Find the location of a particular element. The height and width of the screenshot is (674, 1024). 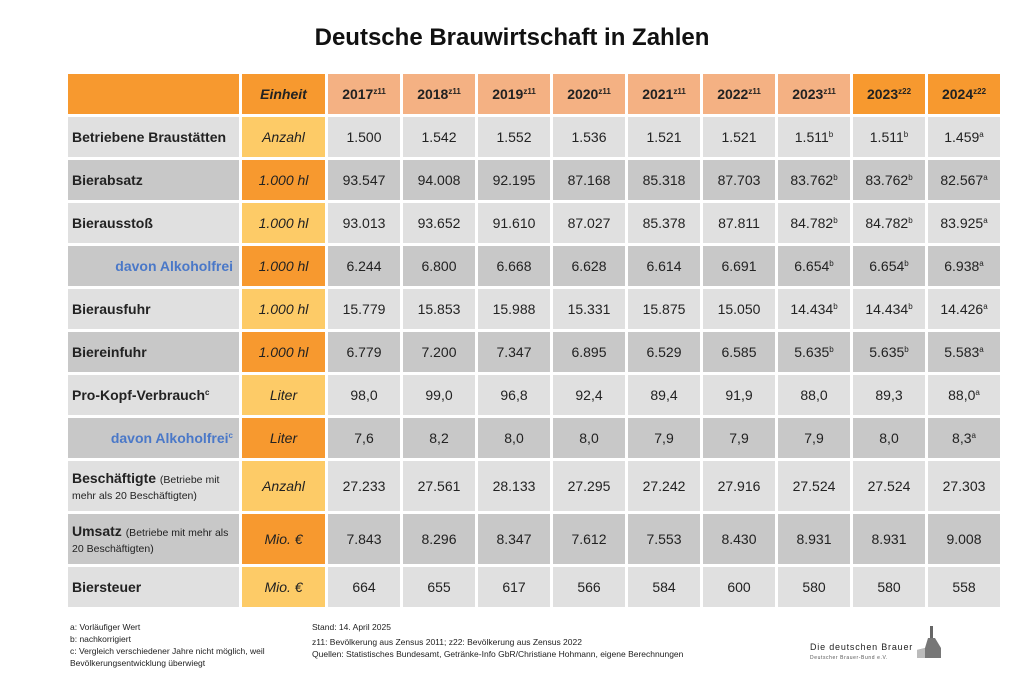

value-cell: 85.378 is located at coordinates (664, 223).